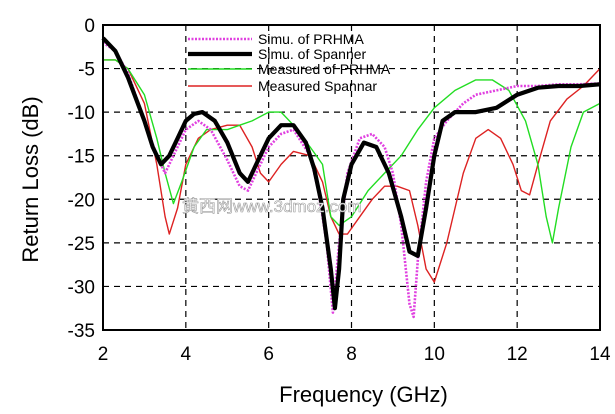 The image size is (615, 414). Describe the element at coordinates (312, 54) in the screenshot. I see `legend-label-simu-spanner: Simu. of Spanner` at that location.